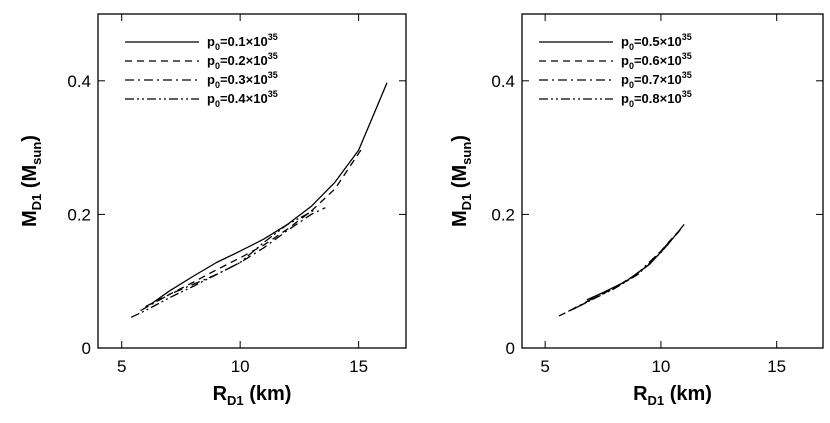 Image resolution: width=830 pixels, height=423 pixels. I want to click on legend-label-4: p0=0.4×1035, so click(242, 99).